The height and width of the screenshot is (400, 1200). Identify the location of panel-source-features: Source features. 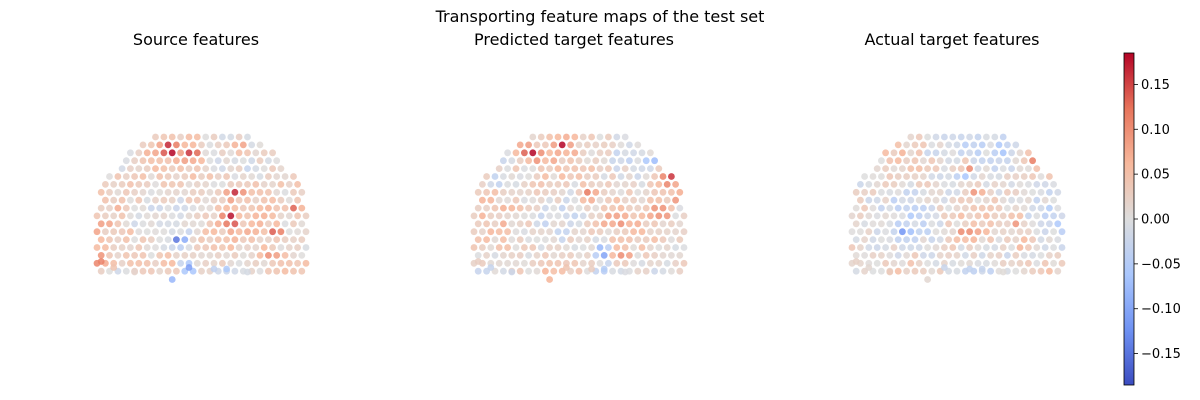
(201, 156).